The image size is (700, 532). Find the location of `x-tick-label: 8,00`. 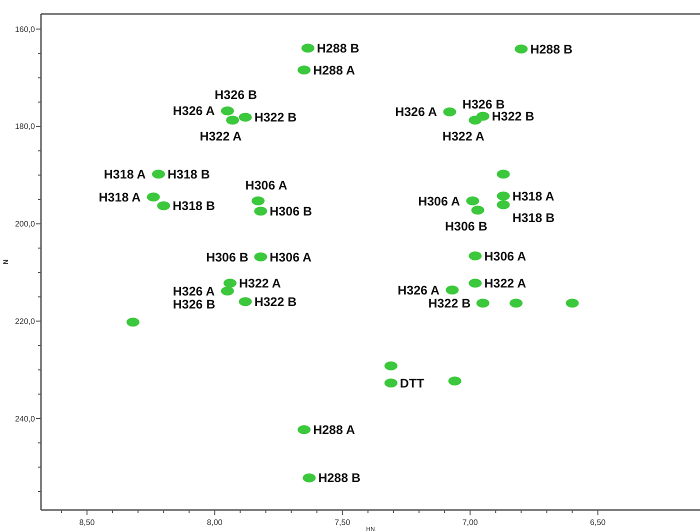

x-tick-label: 8,00 is located at coordinates (215, 522).